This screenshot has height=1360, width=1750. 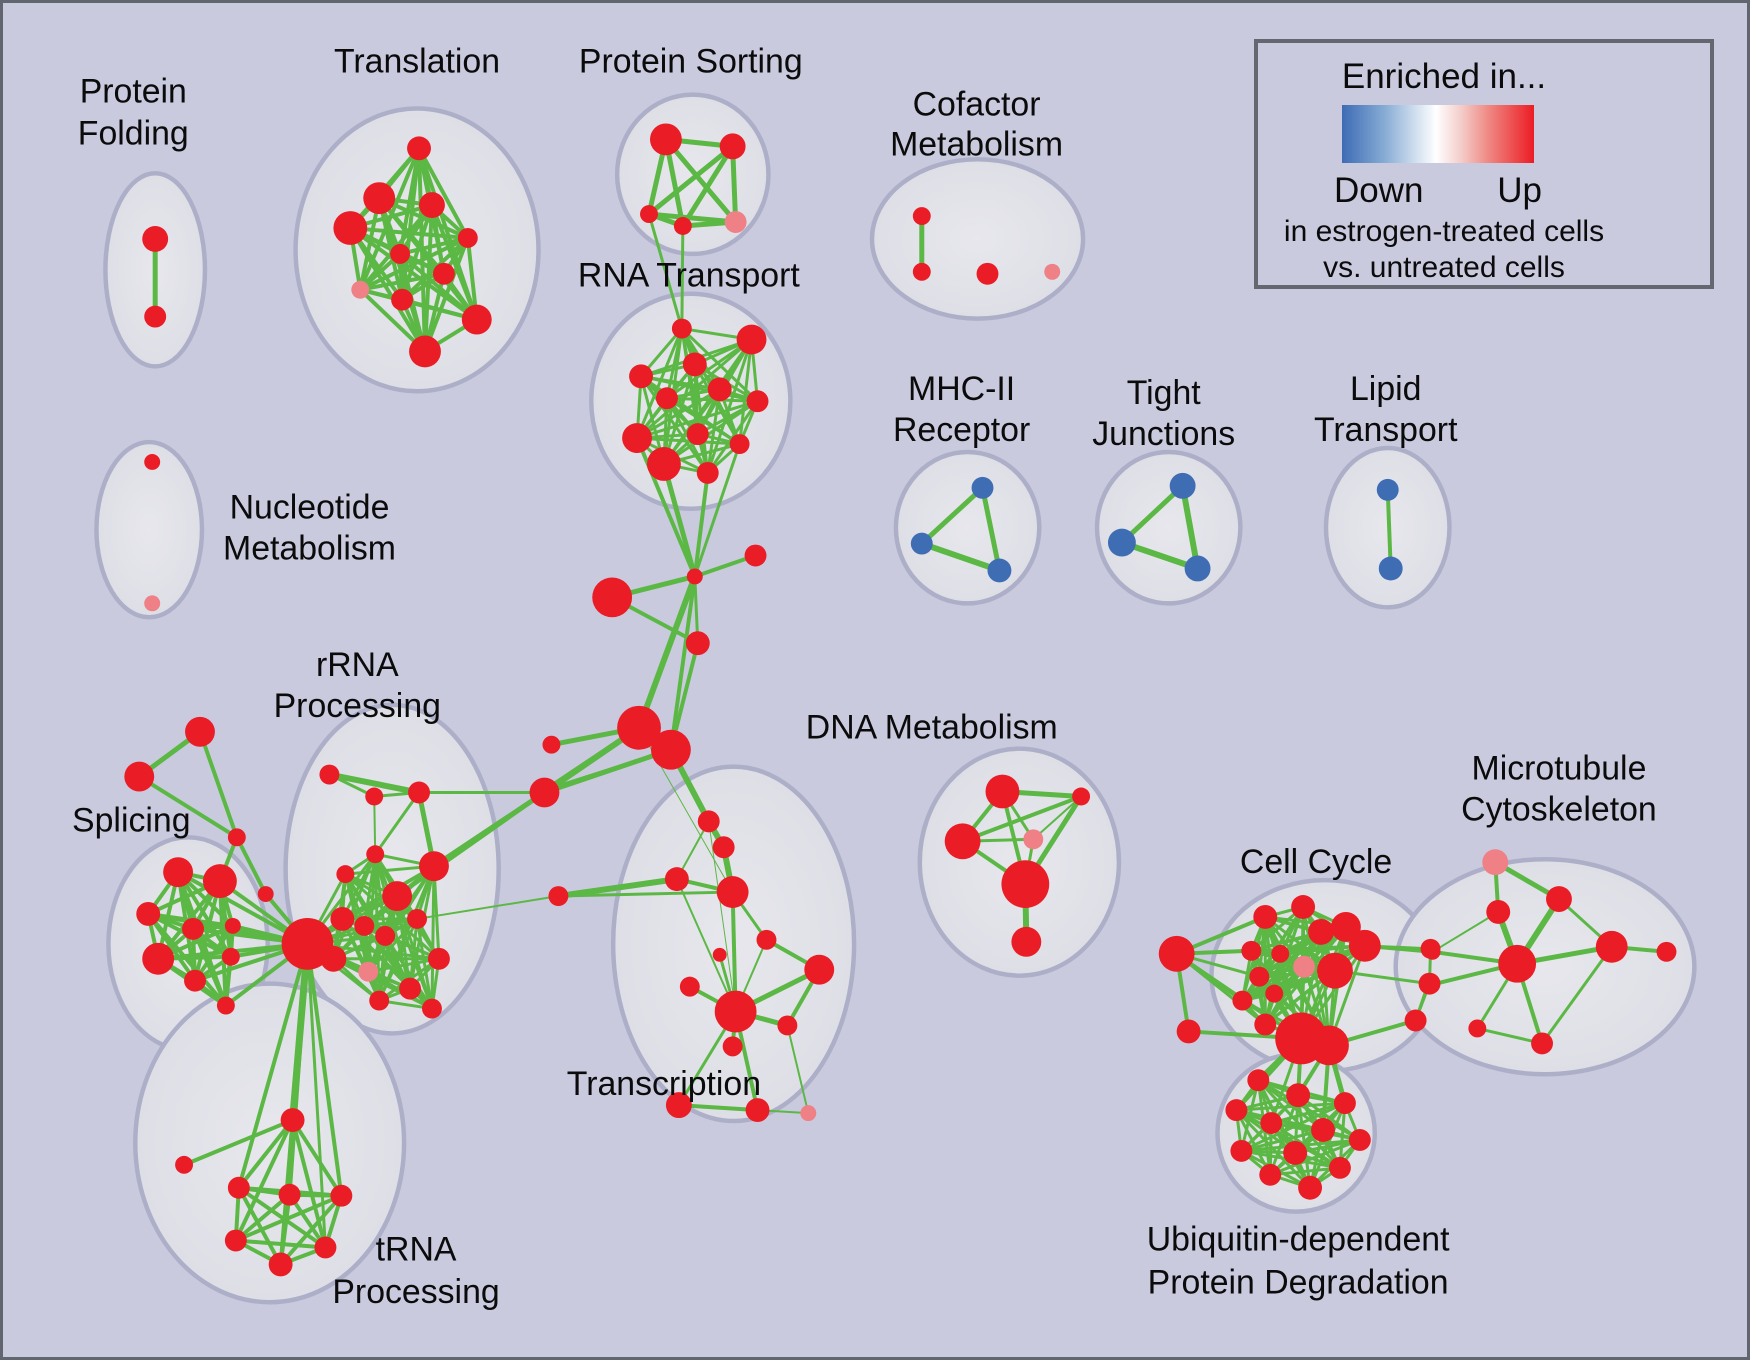 I want to click on node-d2-red, so click(x=1081, y=796).